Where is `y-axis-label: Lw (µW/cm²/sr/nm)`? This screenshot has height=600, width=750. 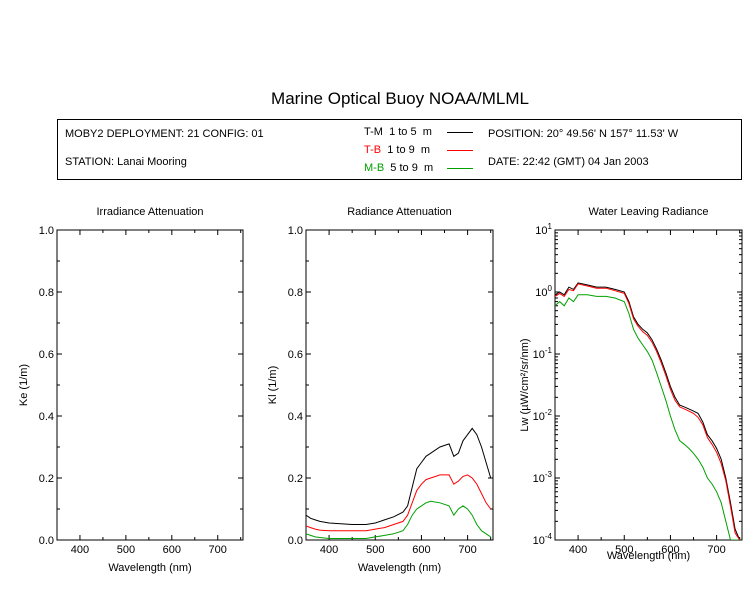 y-axis-label: Lw (µW/cm²/sr/nm) is located at coordinates (525, 384).